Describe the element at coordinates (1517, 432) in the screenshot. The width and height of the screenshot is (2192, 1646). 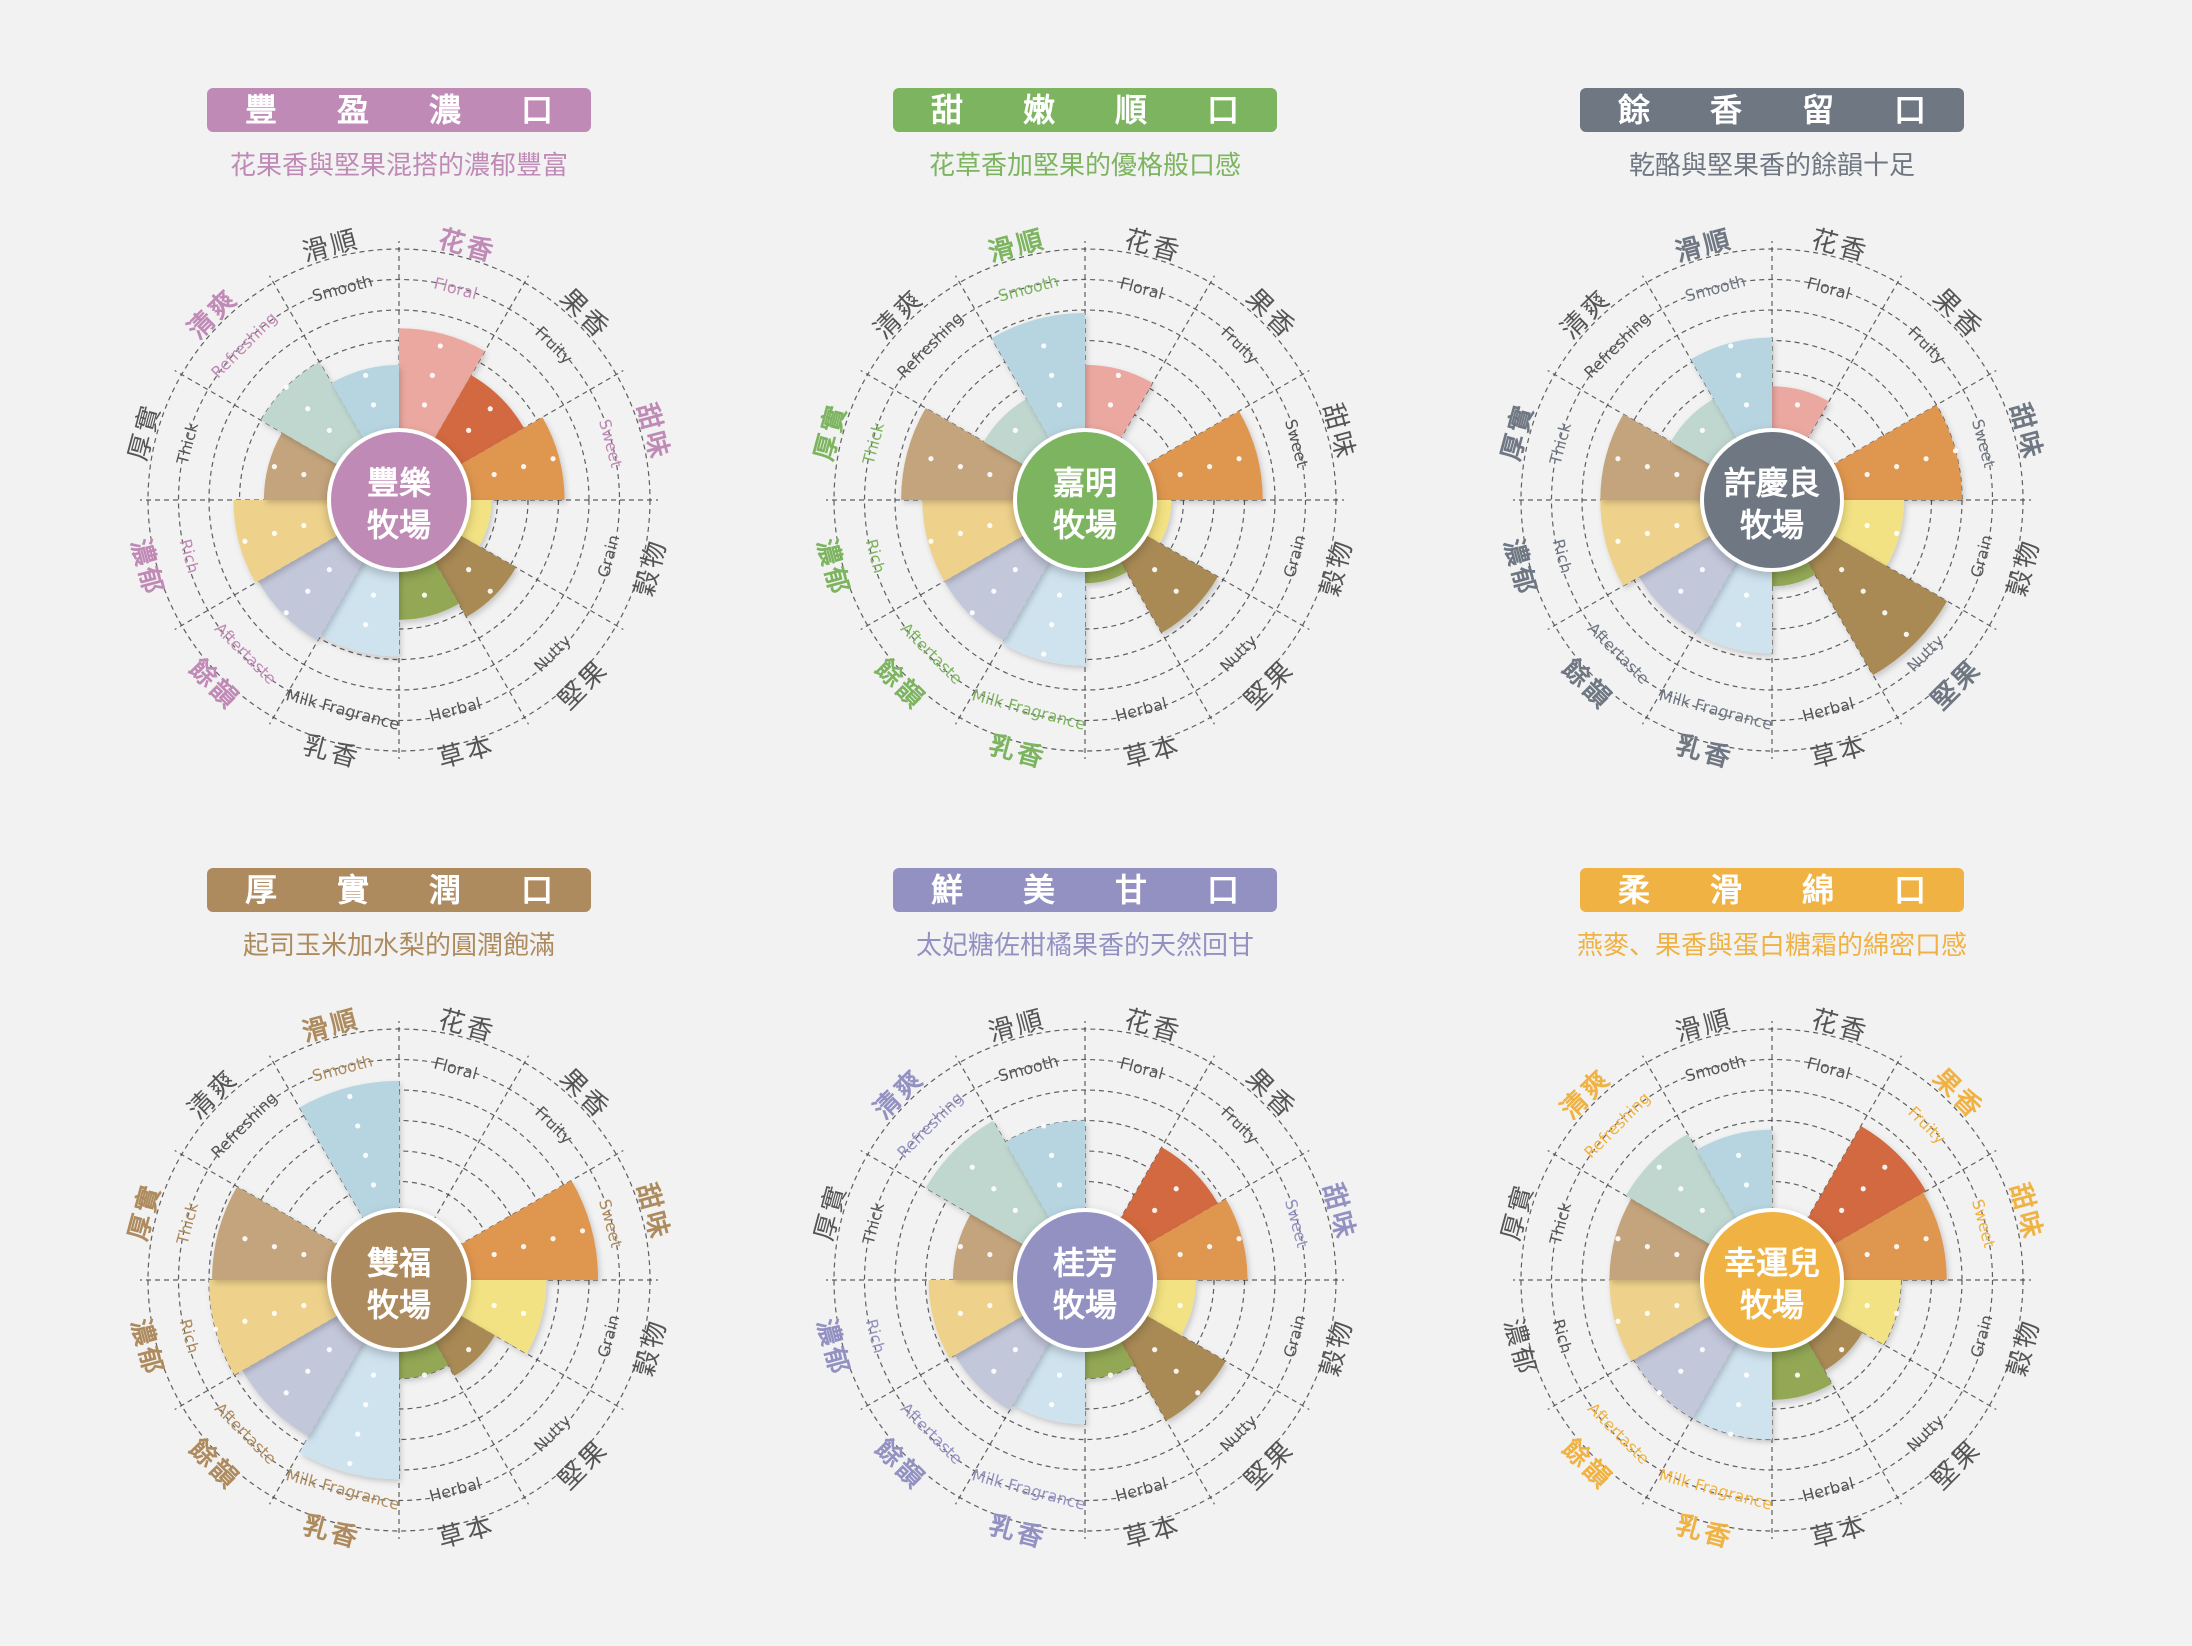
I see `category-label-zh: 厚實` at that location.